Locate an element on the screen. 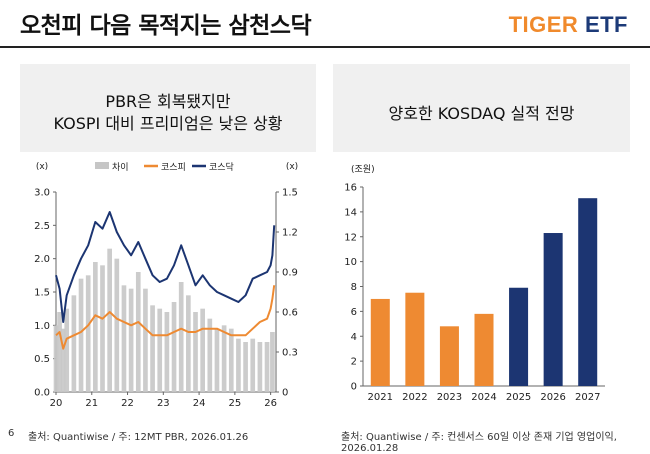 This screenshot has width=650, height=454. y-axis-unit: (조원) is located at coordinates (363, 169).